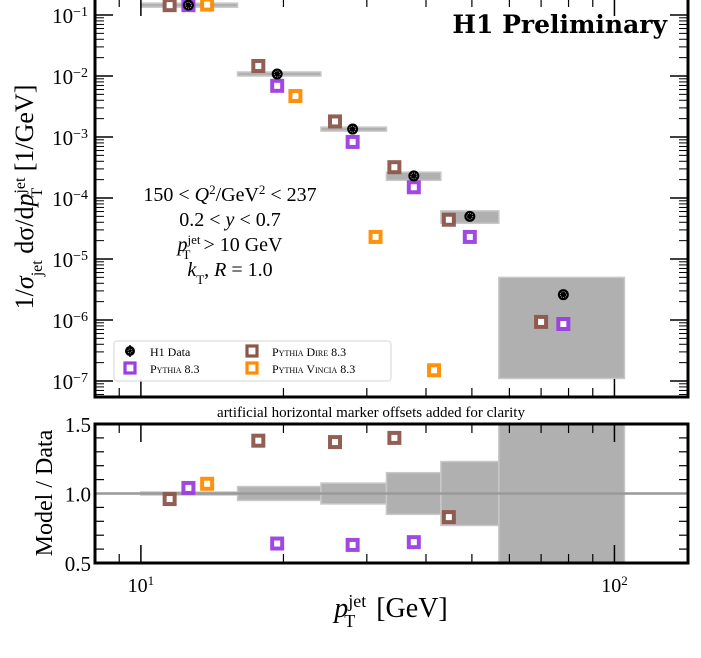  I want to click on x-tick-label: 10², so click(614, 585).